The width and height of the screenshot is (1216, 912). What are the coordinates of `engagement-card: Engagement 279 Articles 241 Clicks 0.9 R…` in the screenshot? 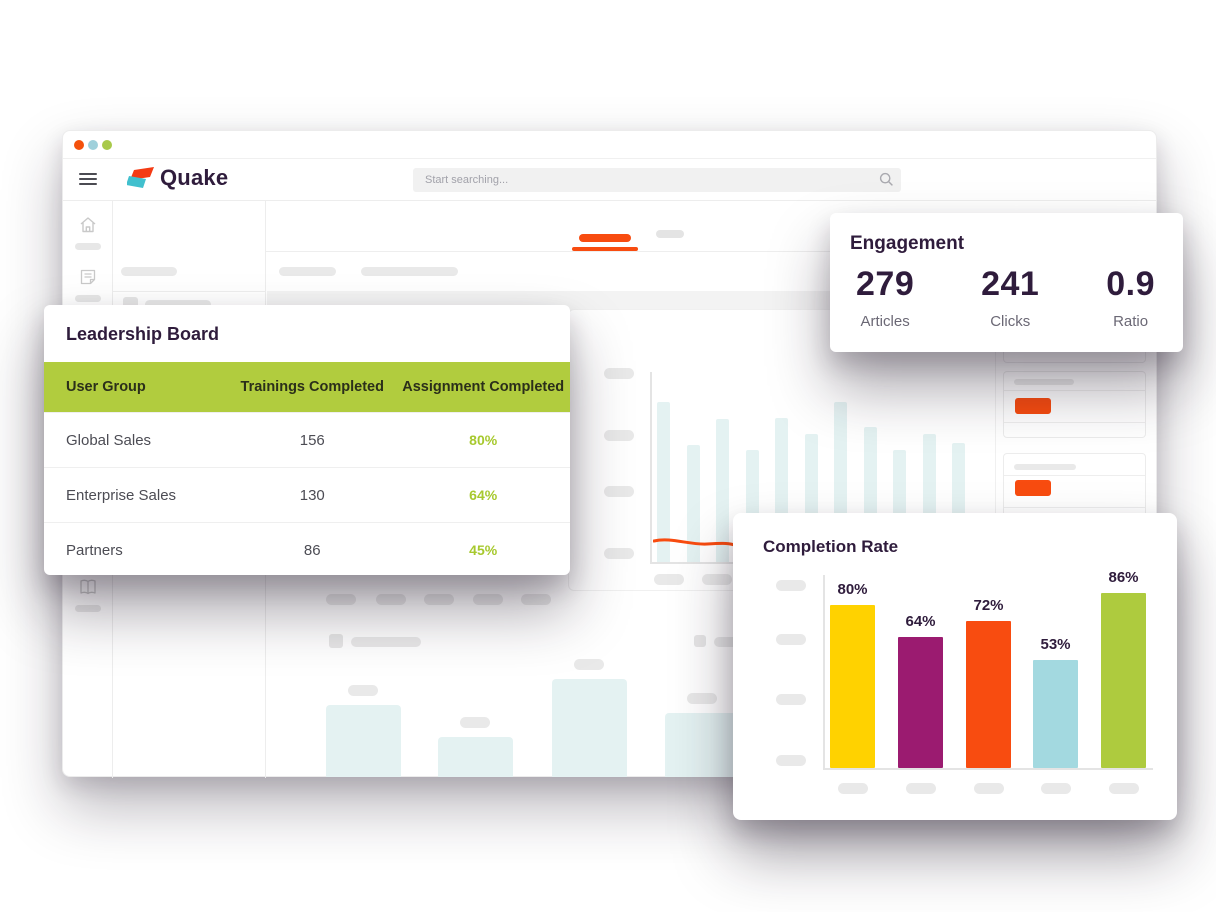 It's located at (1006, 282).